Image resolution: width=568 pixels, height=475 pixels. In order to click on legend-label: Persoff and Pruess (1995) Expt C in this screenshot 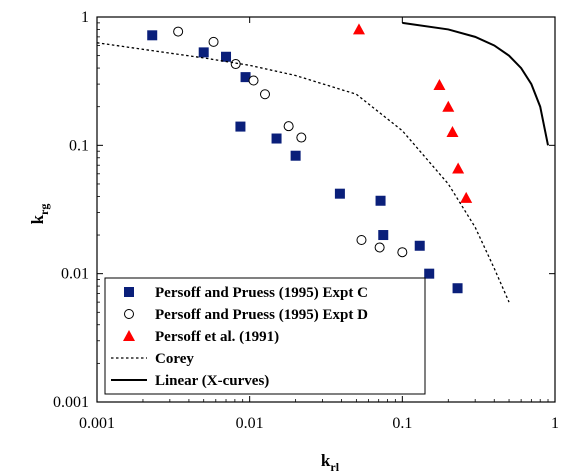, I will do `click(261, 293)`.